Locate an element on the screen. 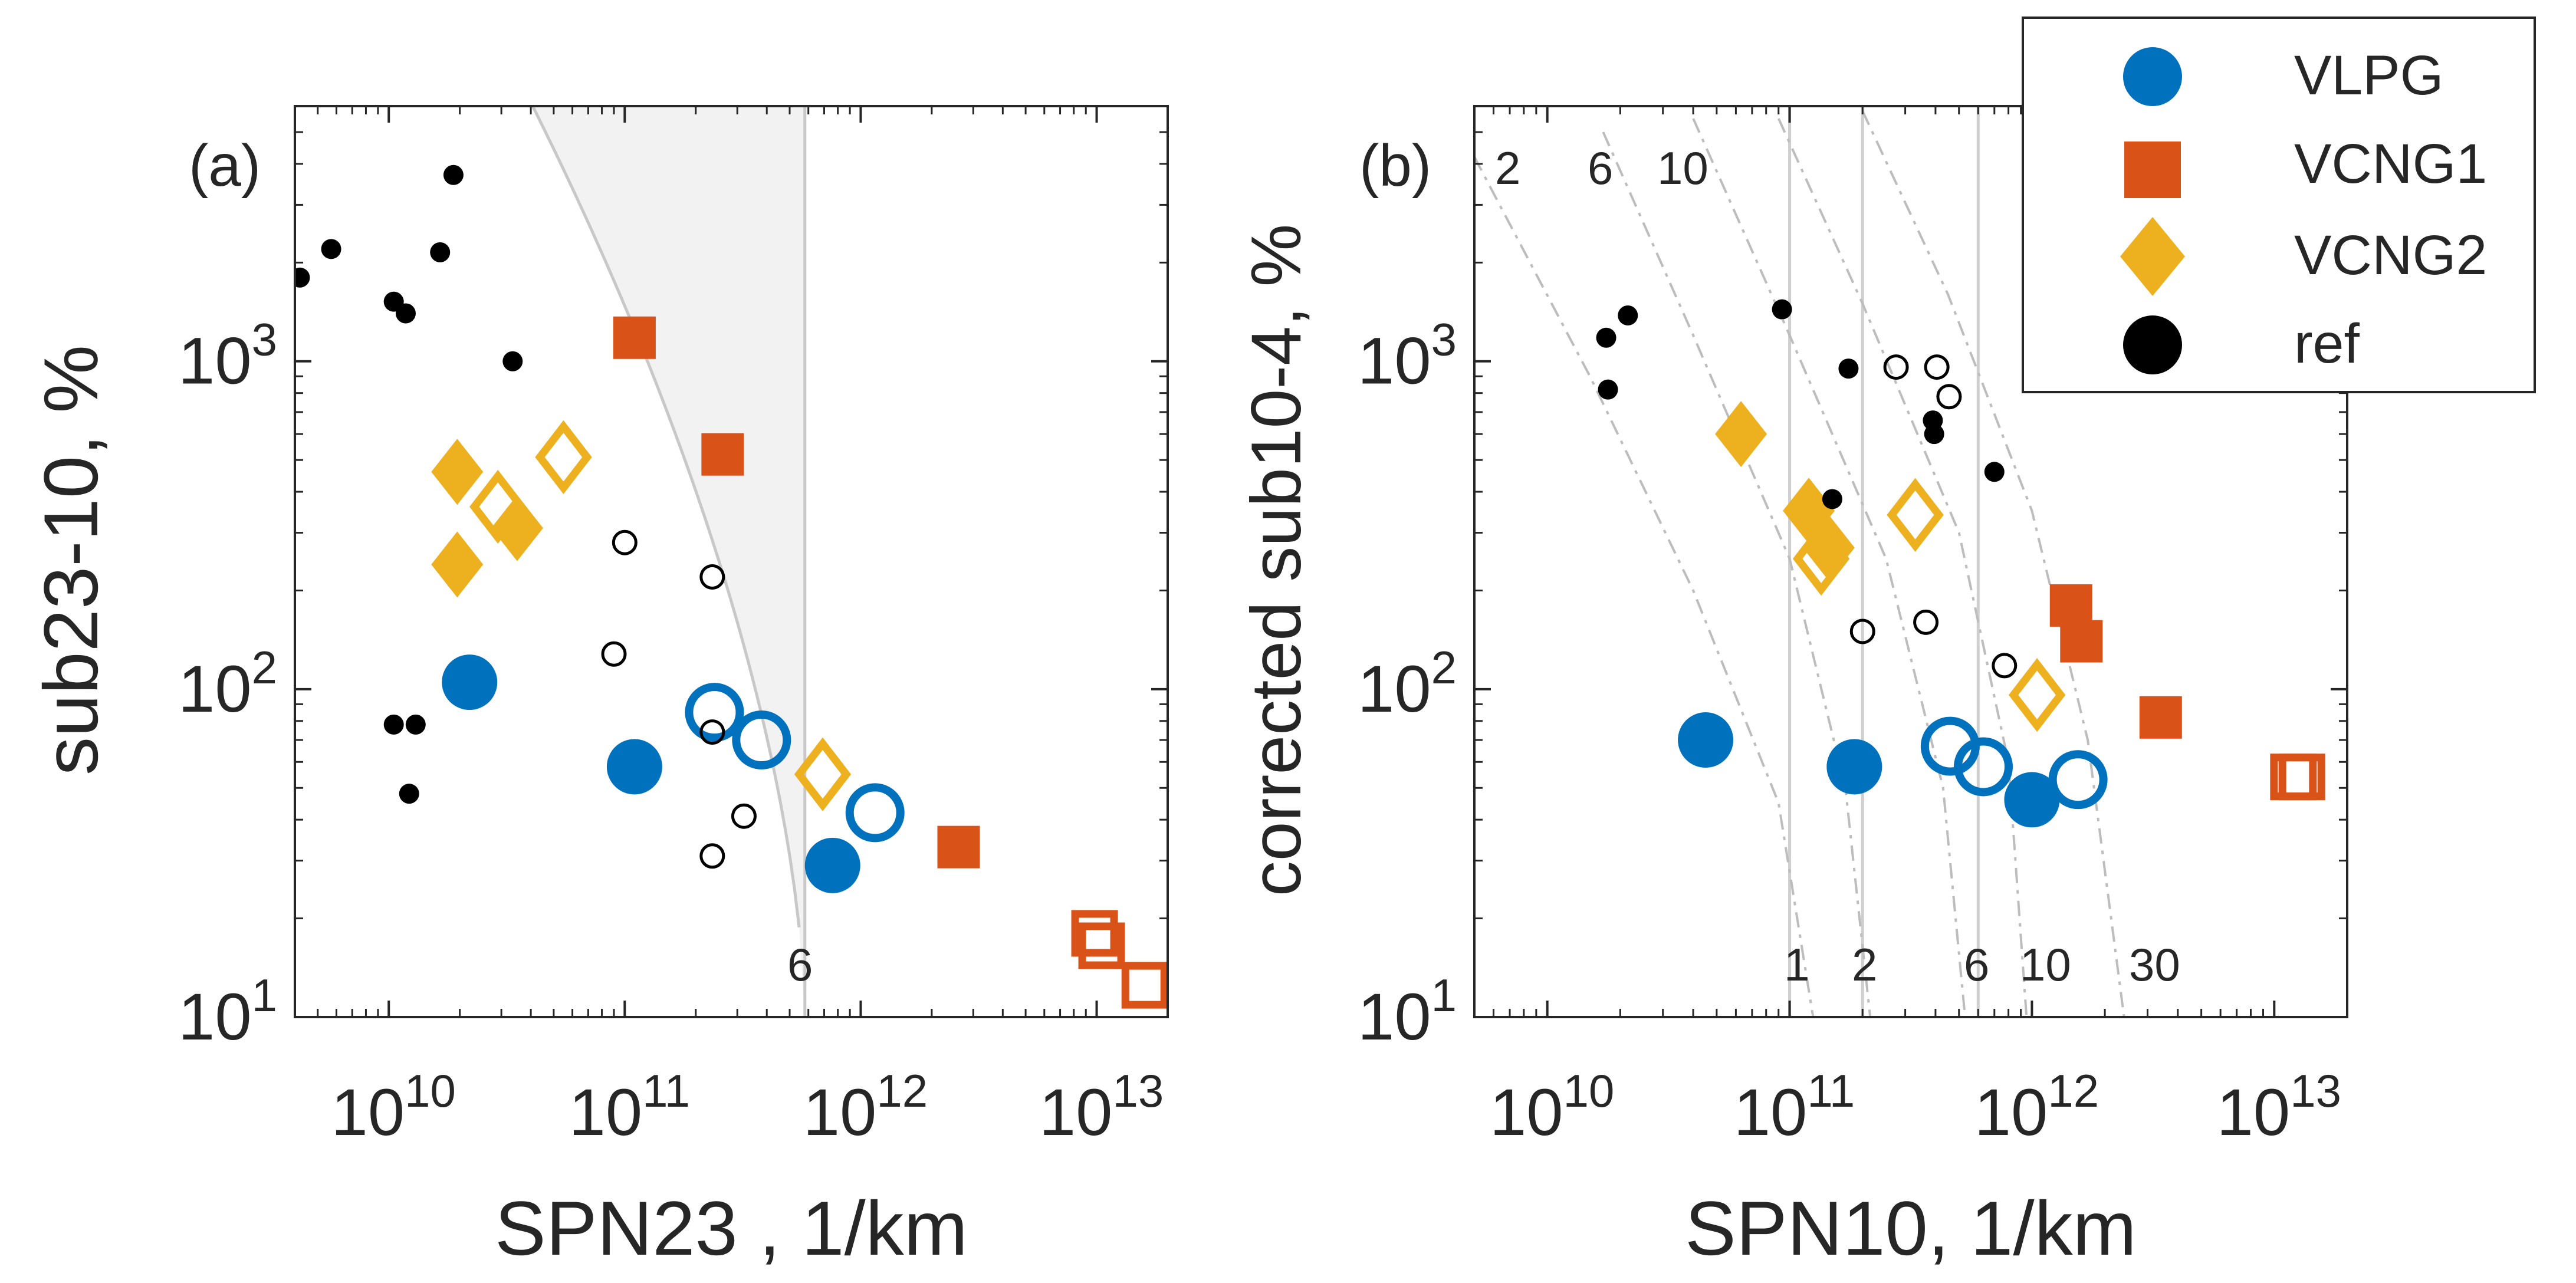  legend: VLPG VCNG1 VCNG2 ref is located at coordinates (2279, 205).